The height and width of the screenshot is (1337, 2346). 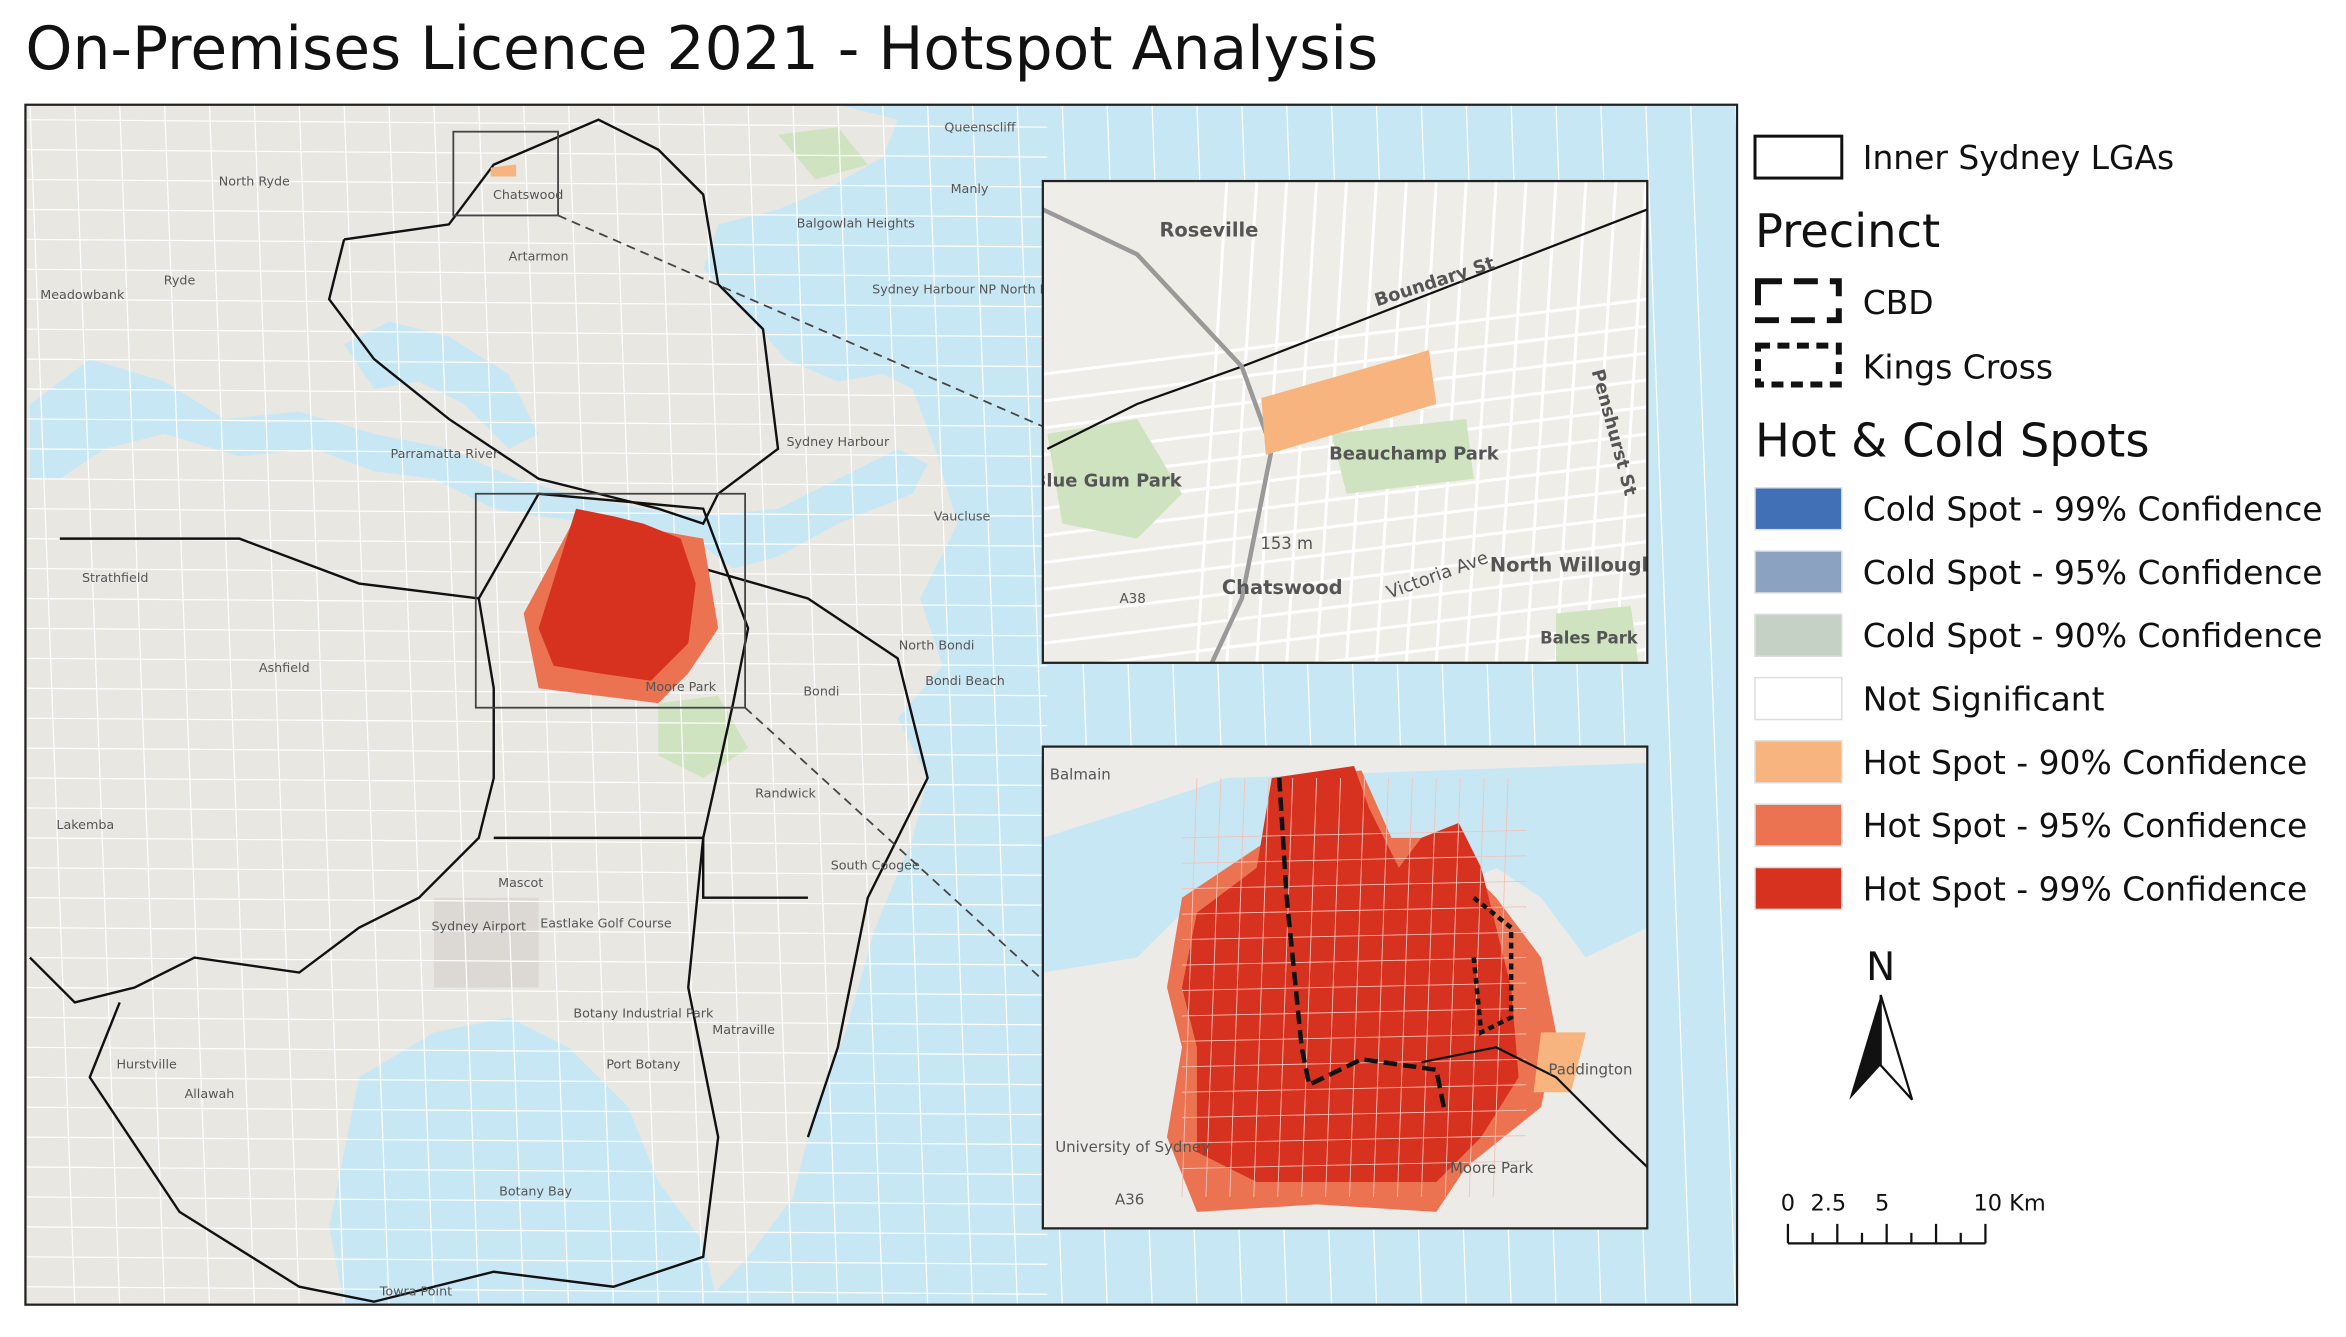 What do you see at coordinates (1589, 637) in the screenshot?
I see `place-label: Bales Park` at bounding box center [1589, 637].